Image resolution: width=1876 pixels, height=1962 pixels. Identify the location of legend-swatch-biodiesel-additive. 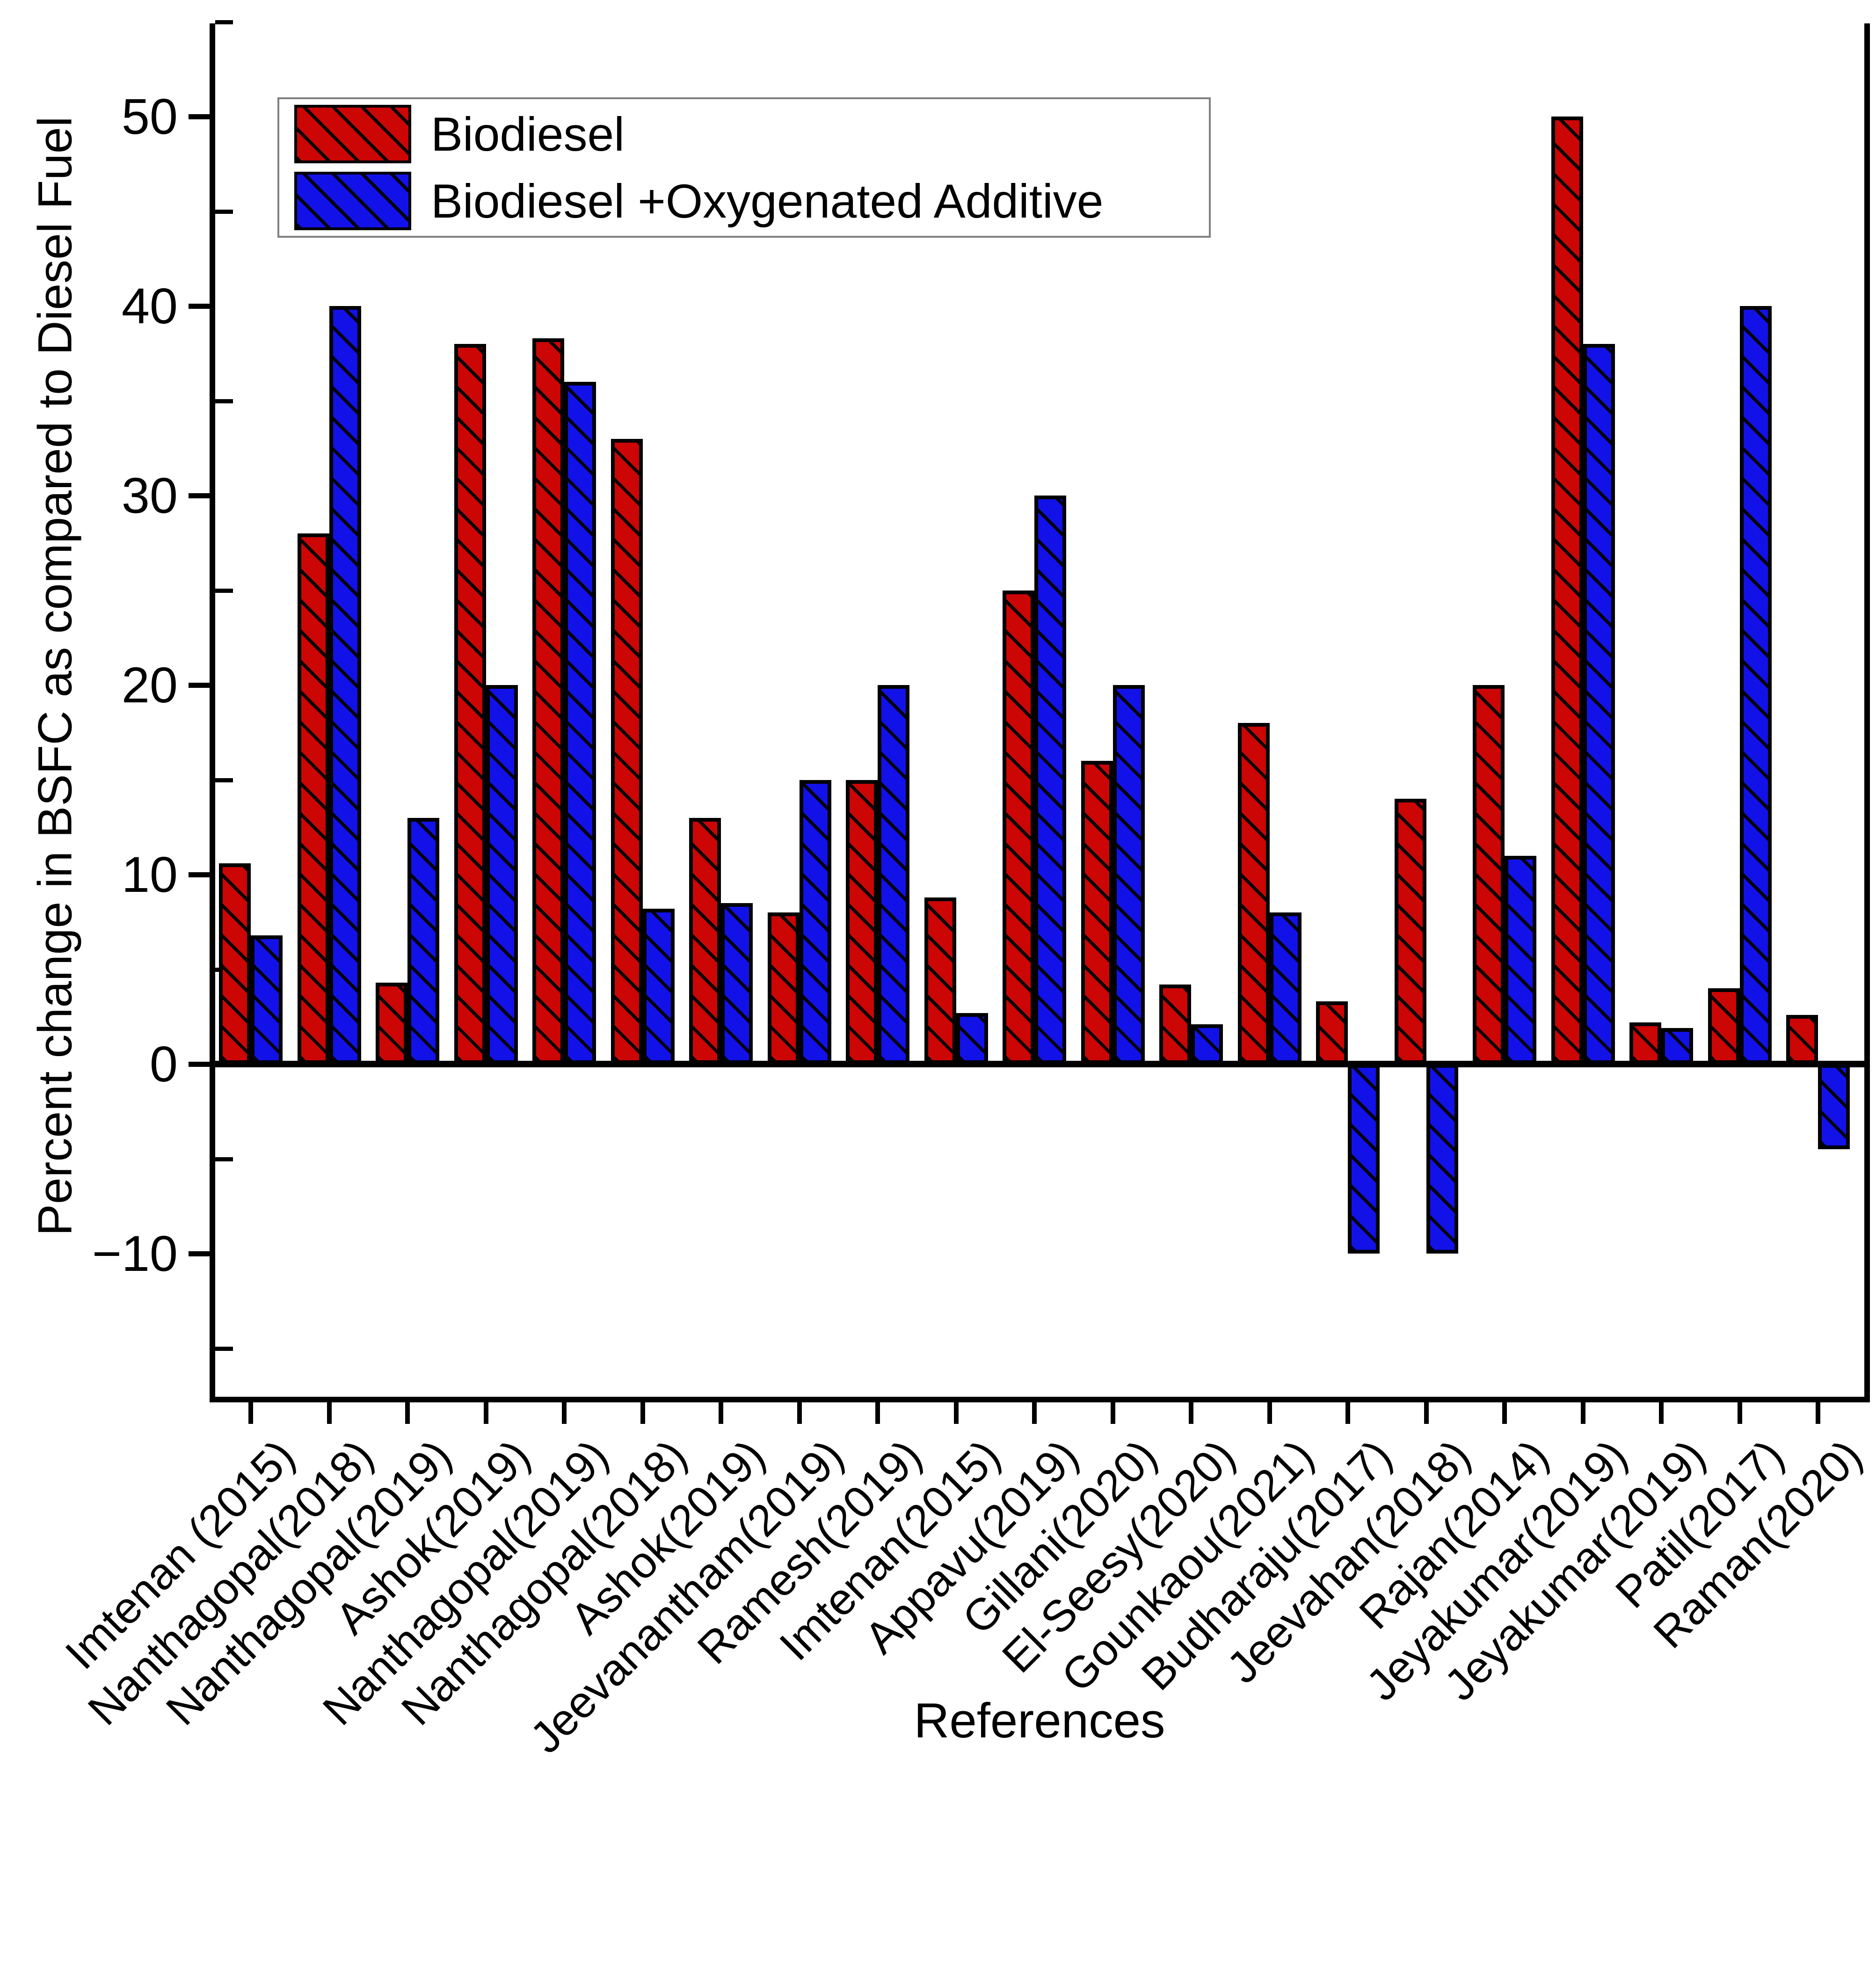
(352, 201).